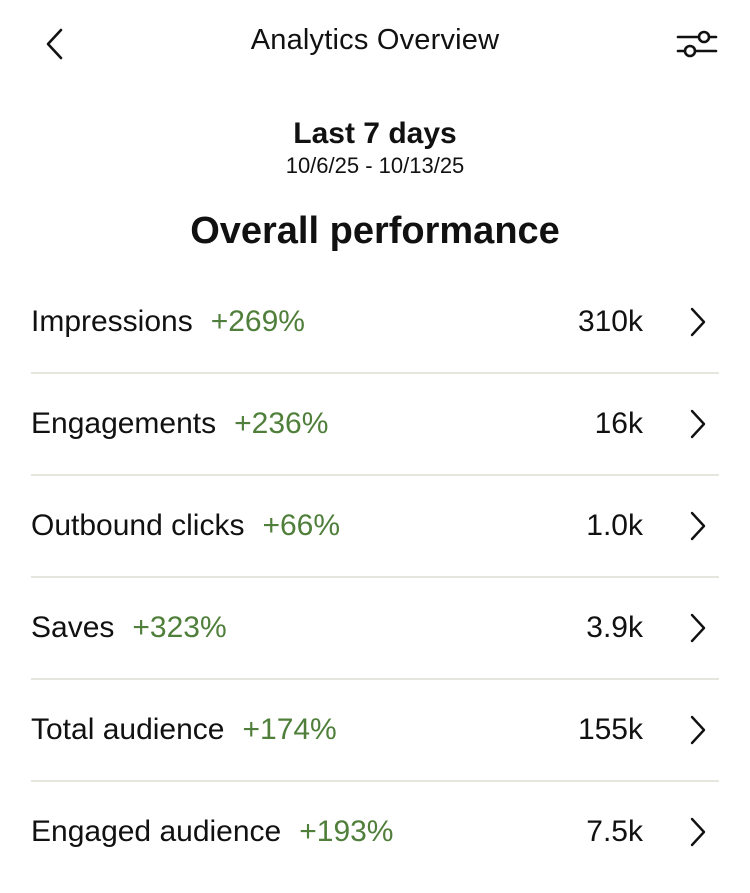 The height and width of the screenshot is (893, 750). What do you see at coordinates (128, 729) in the screenshot?
I see `metric-name: Total audience` at bounding box center [128, 729].